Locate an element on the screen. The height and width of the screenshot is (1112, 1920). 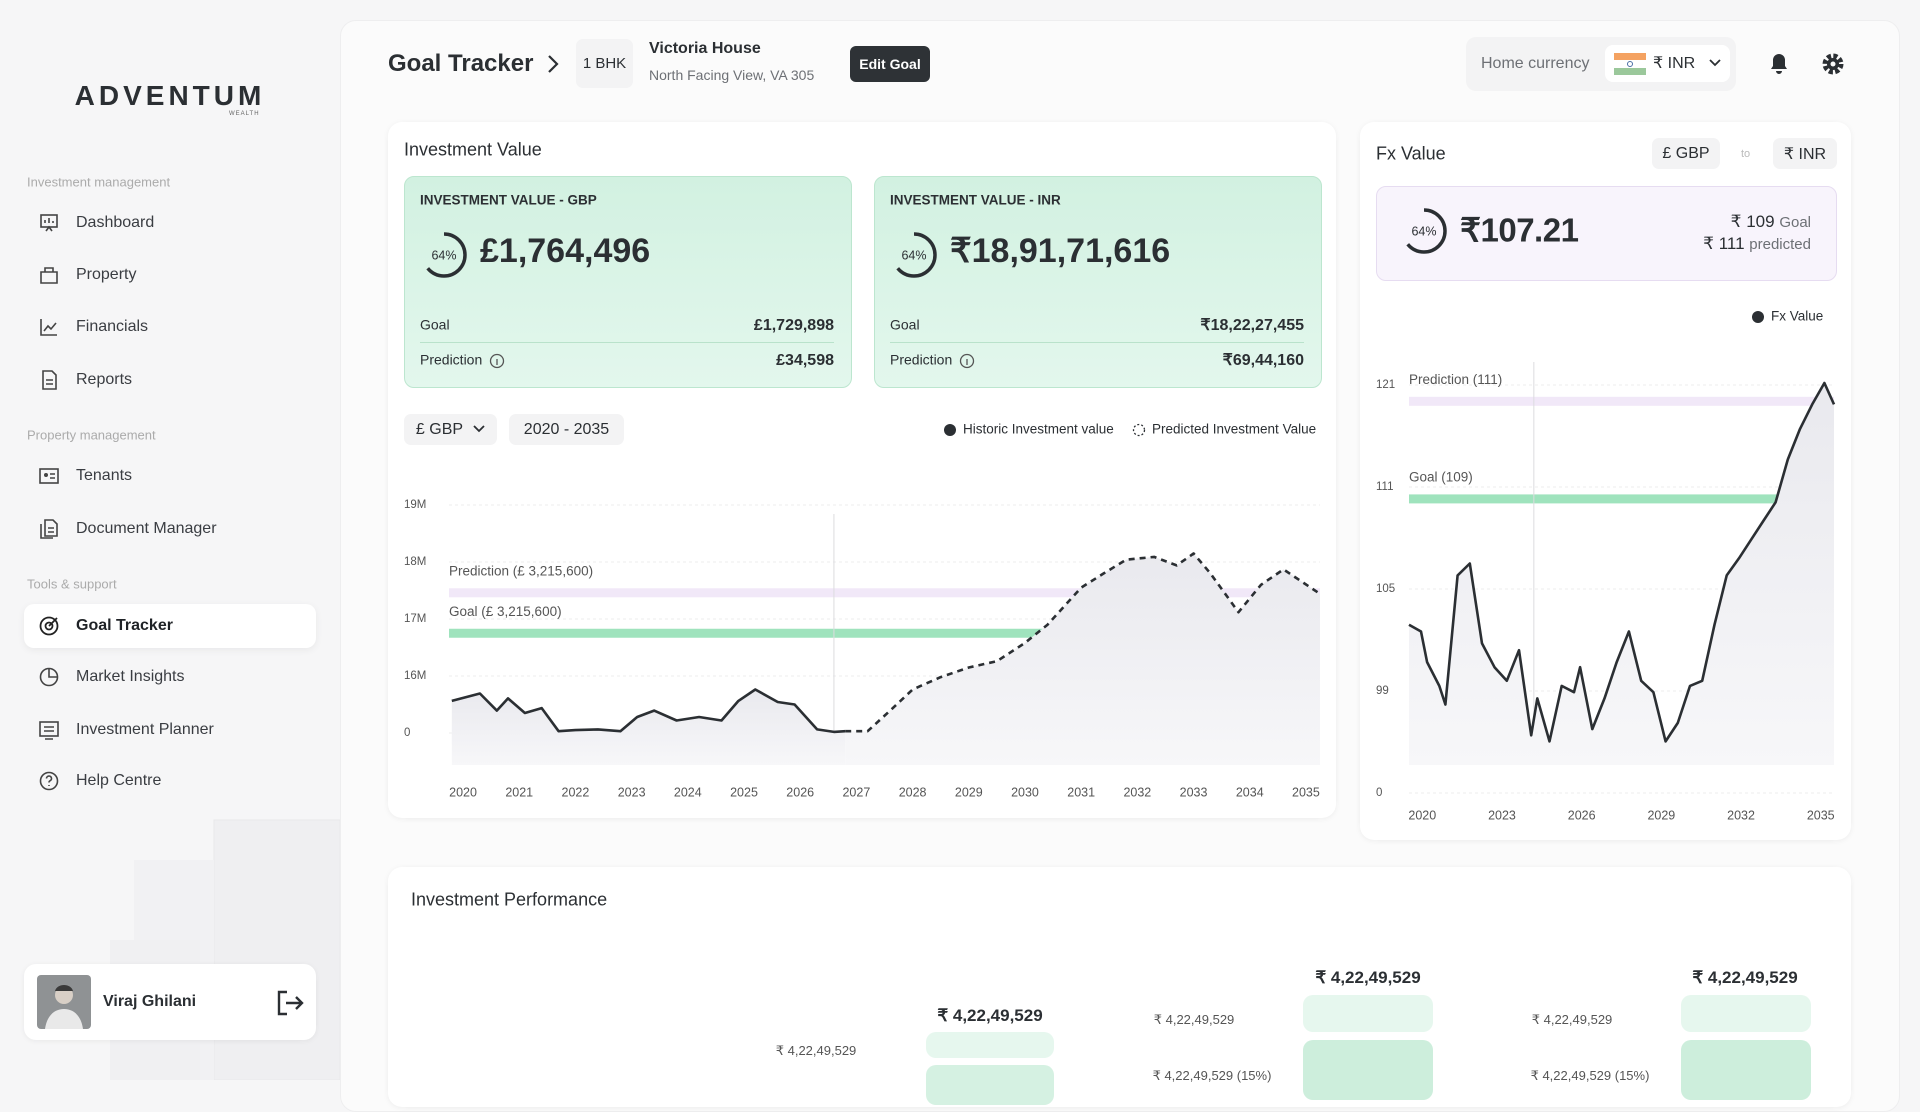
logout-icon is located at coordinates (290, 1003).